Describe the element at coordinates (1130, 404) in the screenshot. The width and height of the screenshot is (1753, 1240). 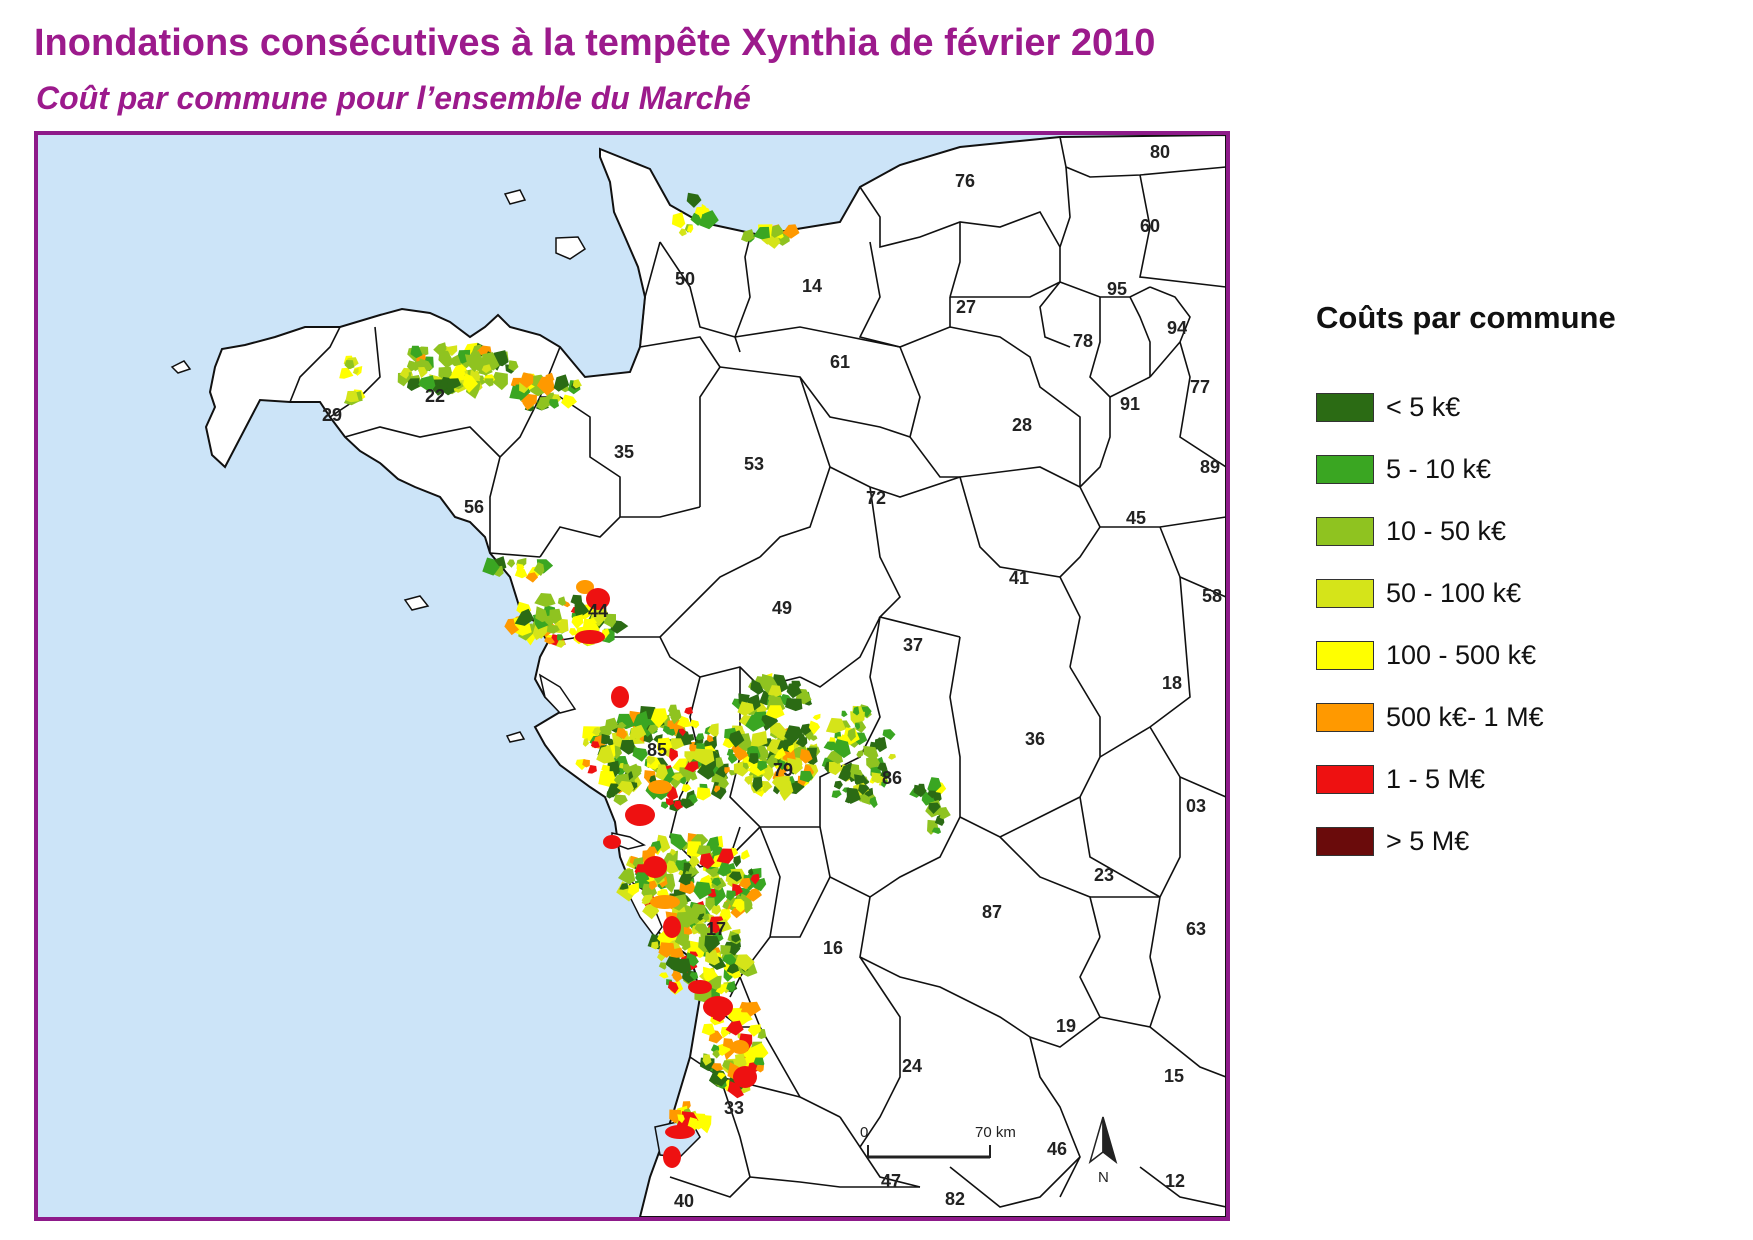
I see `department-label-91: 91` at that location.